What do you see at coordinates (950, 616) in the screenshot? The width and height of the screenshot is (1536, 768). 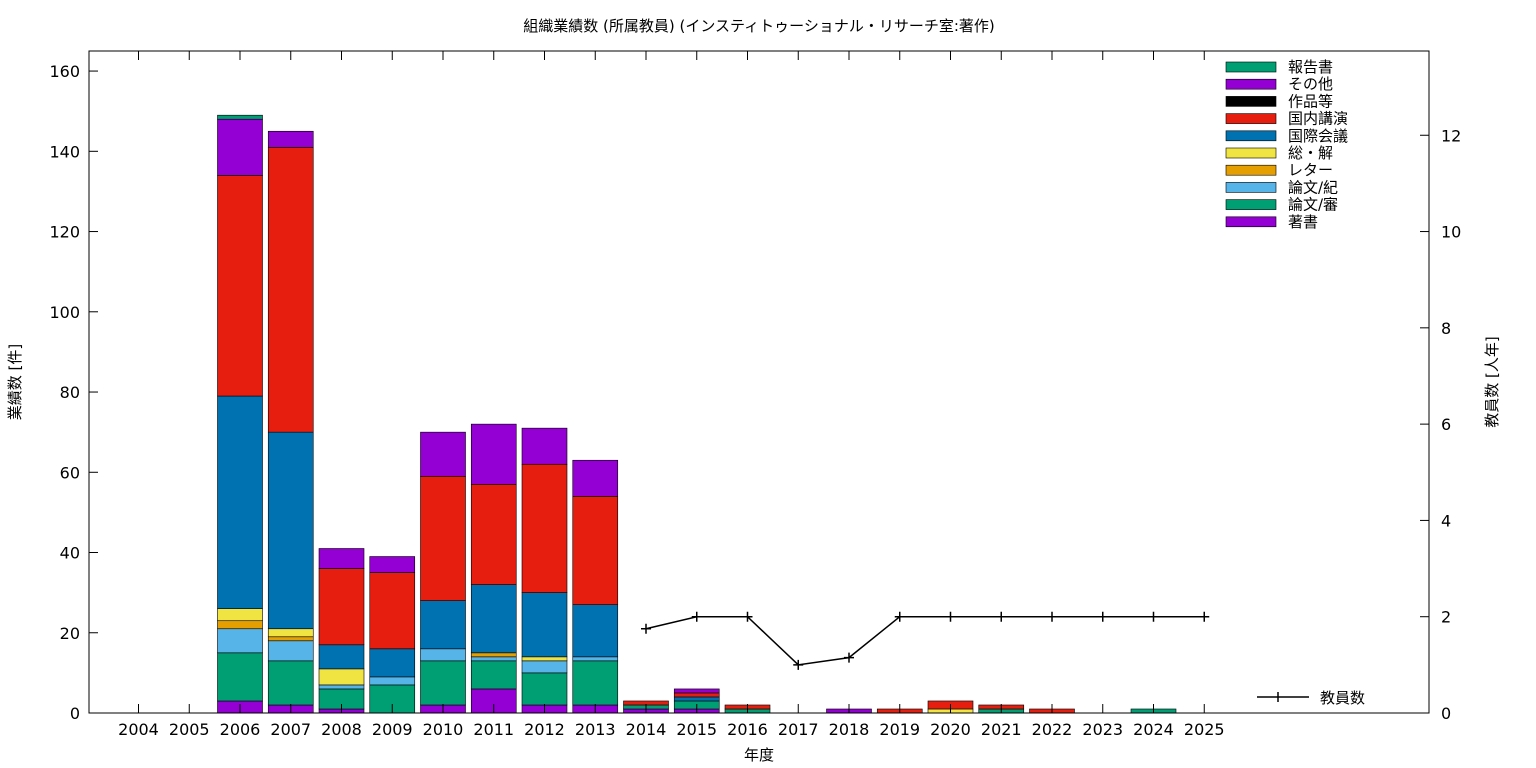 I see `line-point-2020` at bounding box center [950, 616].